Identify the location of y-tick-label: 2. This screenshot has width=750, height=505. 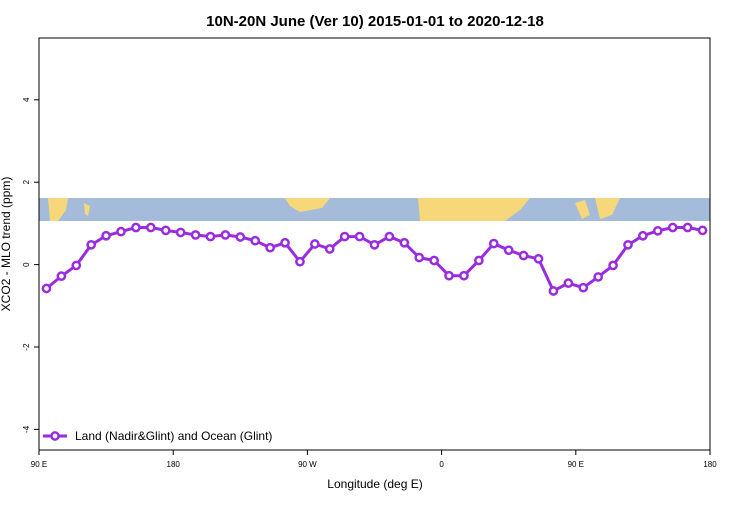
(26, 181).